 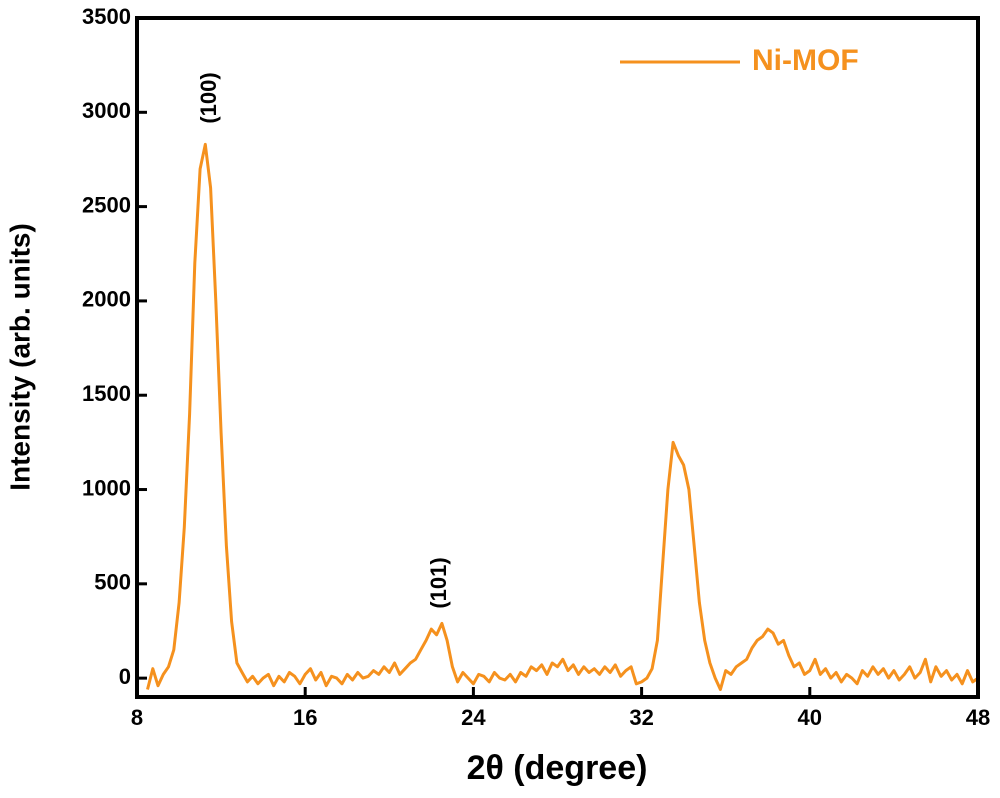 What do you see at coordinates (208, 97) in the screenshot?
I see `peak-annotation: (100)` at bounding box center [208, 97].